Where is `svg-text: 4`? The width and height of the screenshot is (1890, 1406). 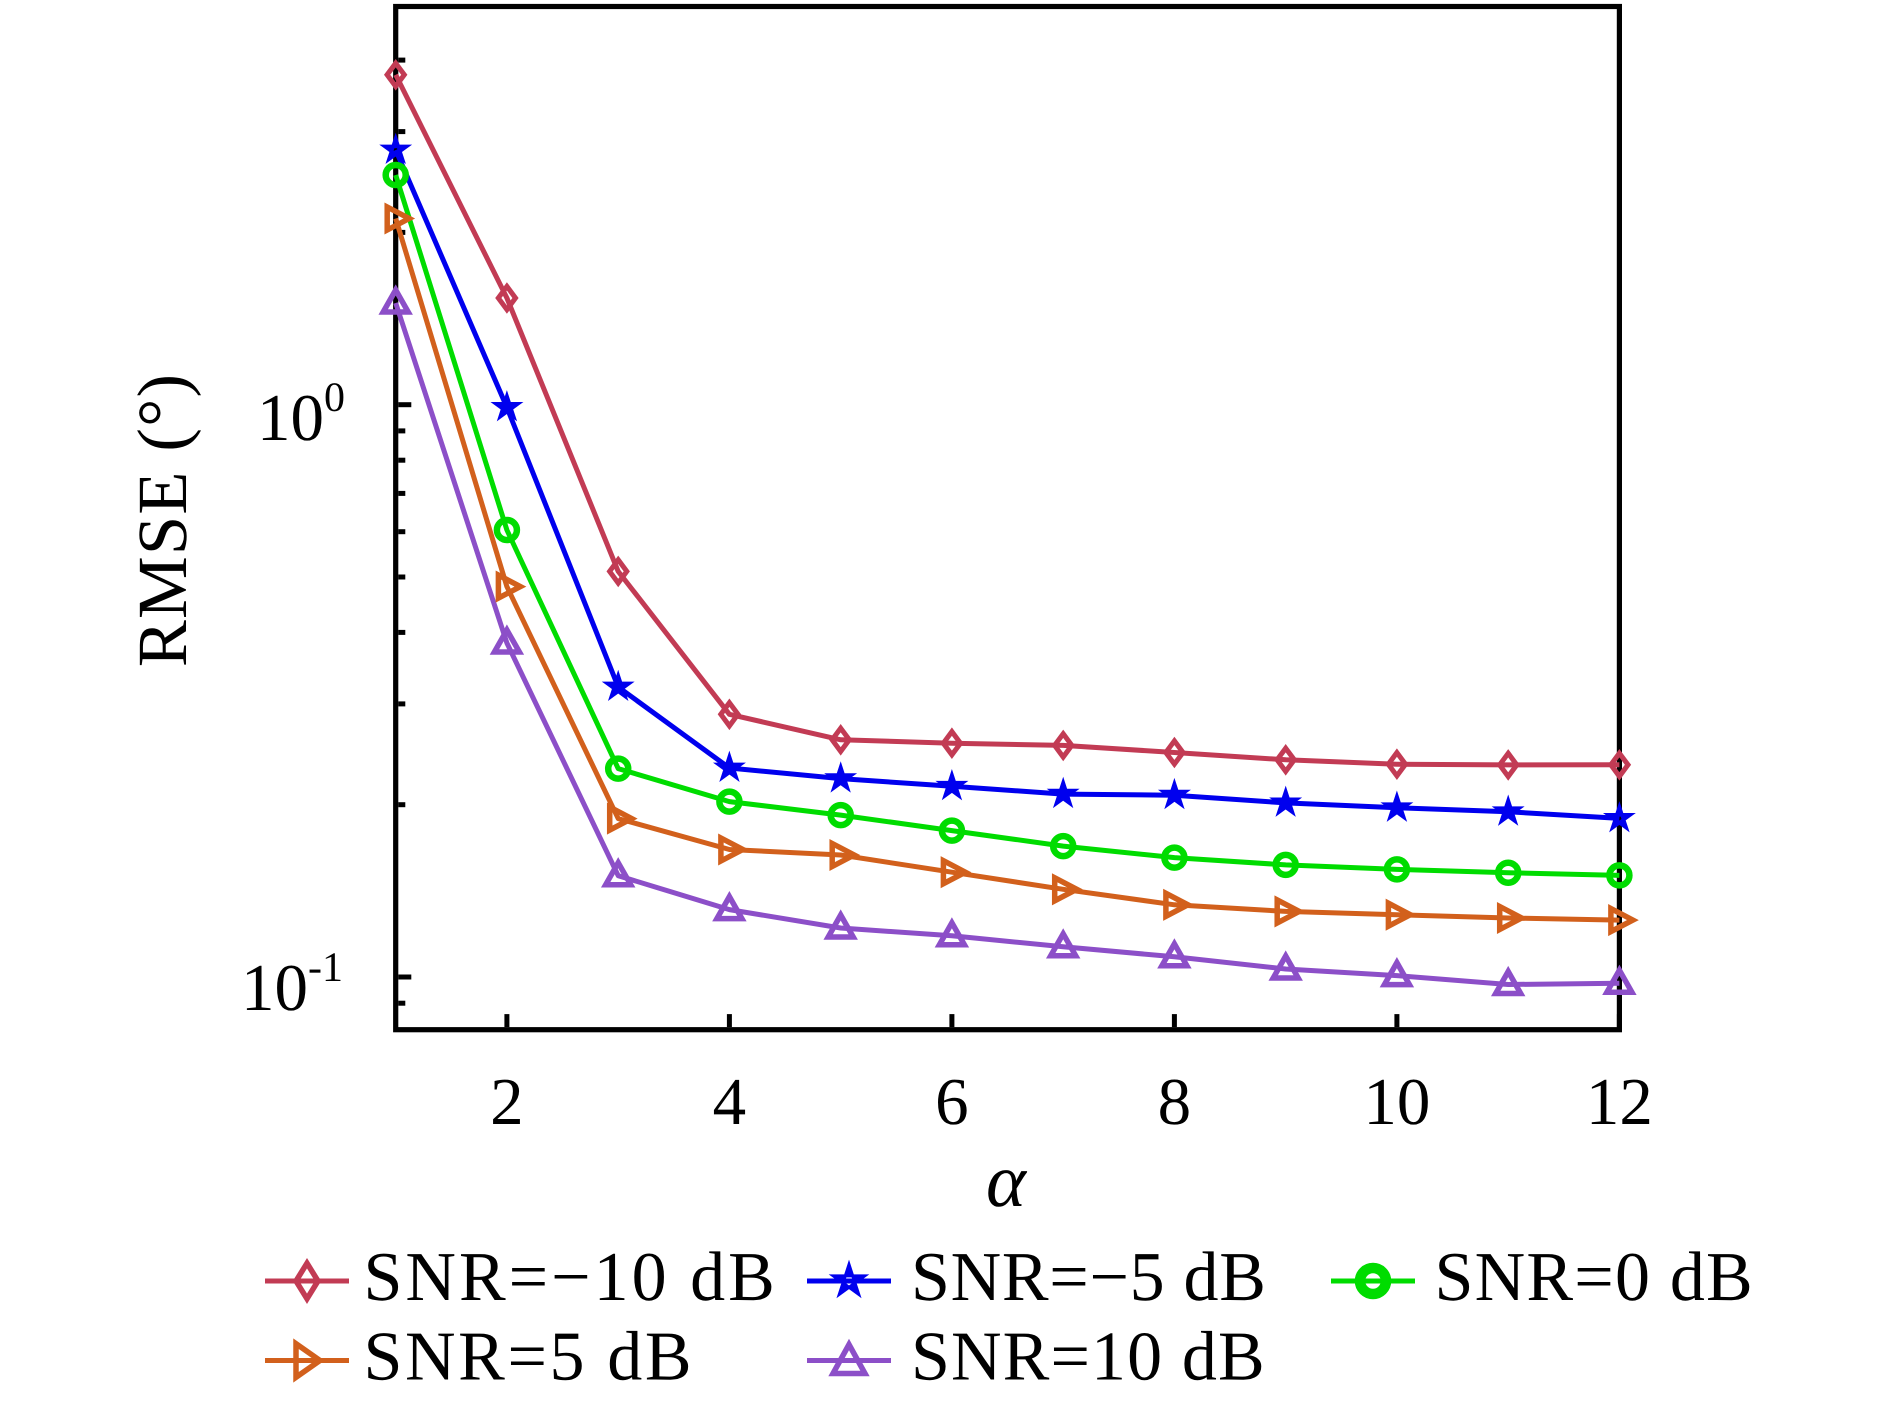 svg-text: 4 is located at coordinates (730, 1102).